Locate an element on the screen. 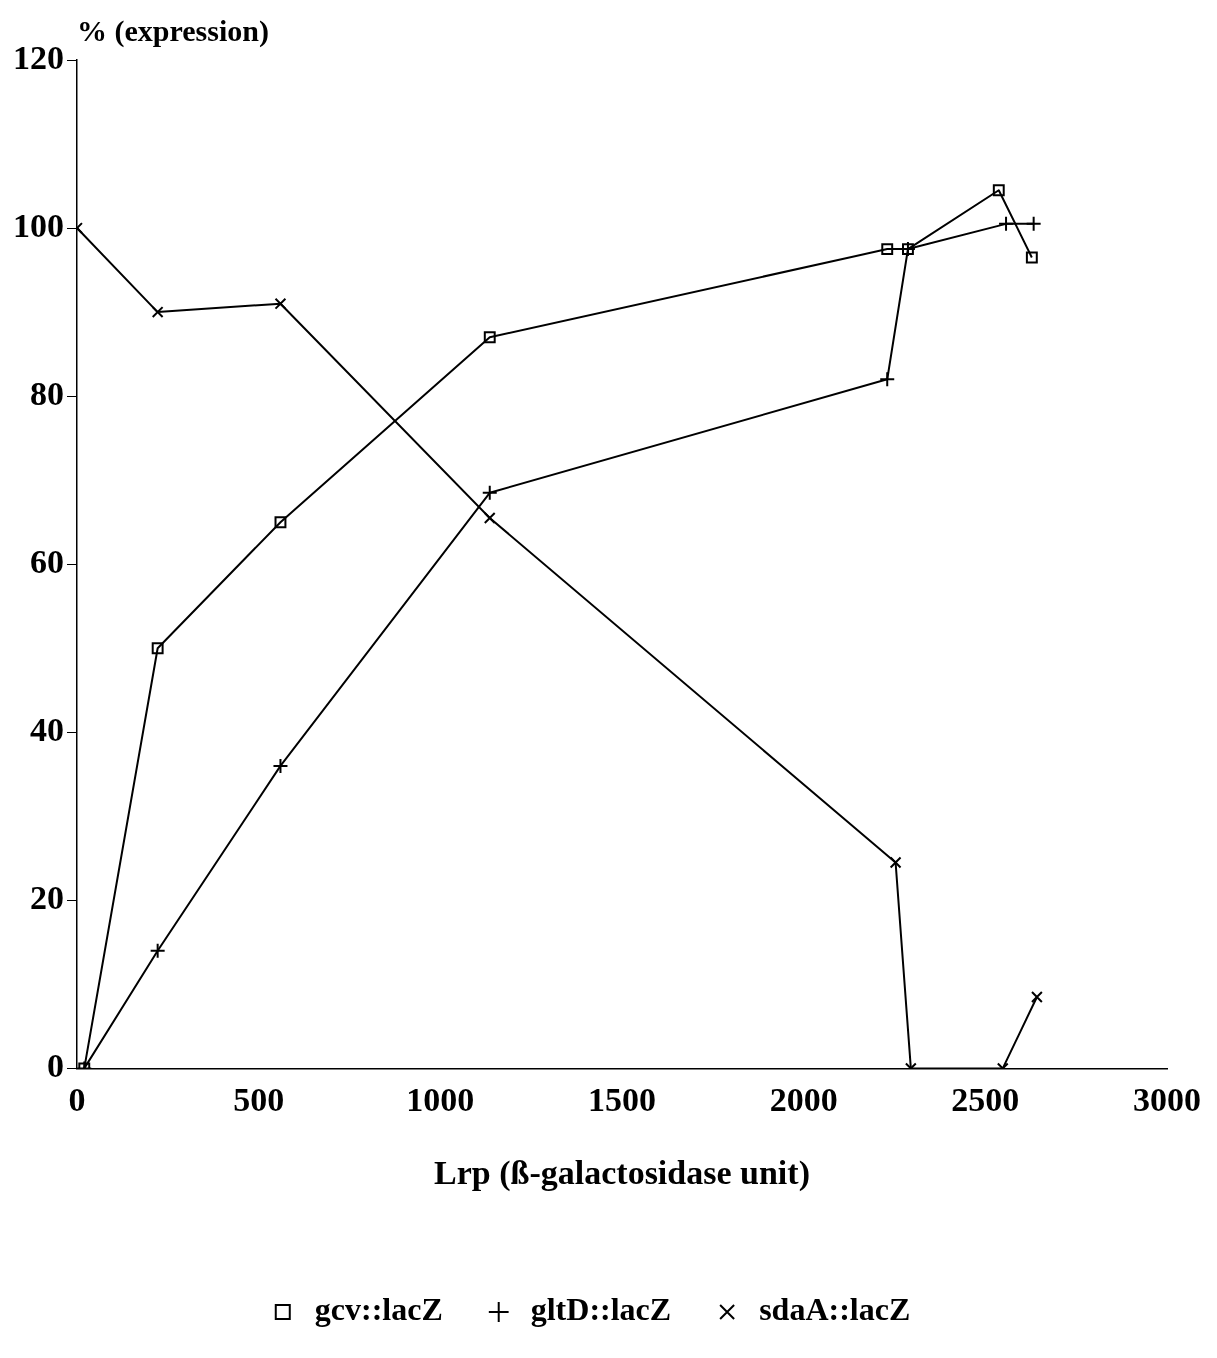 This screenshot has height=1358, width=1217. legend-label: gcv::lacZ is located at coordinates (378, 1309).